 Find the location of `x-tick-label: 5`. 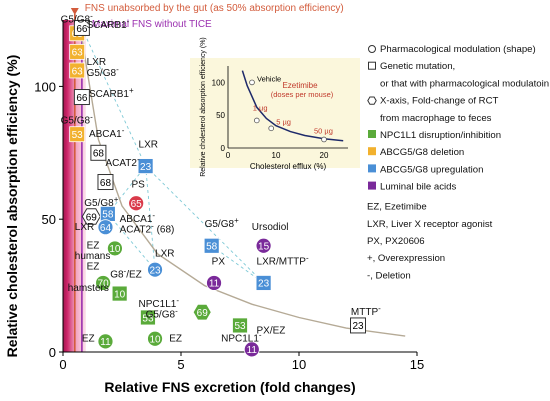

x-tick-label: 5 is located at coordinates (180, 364).